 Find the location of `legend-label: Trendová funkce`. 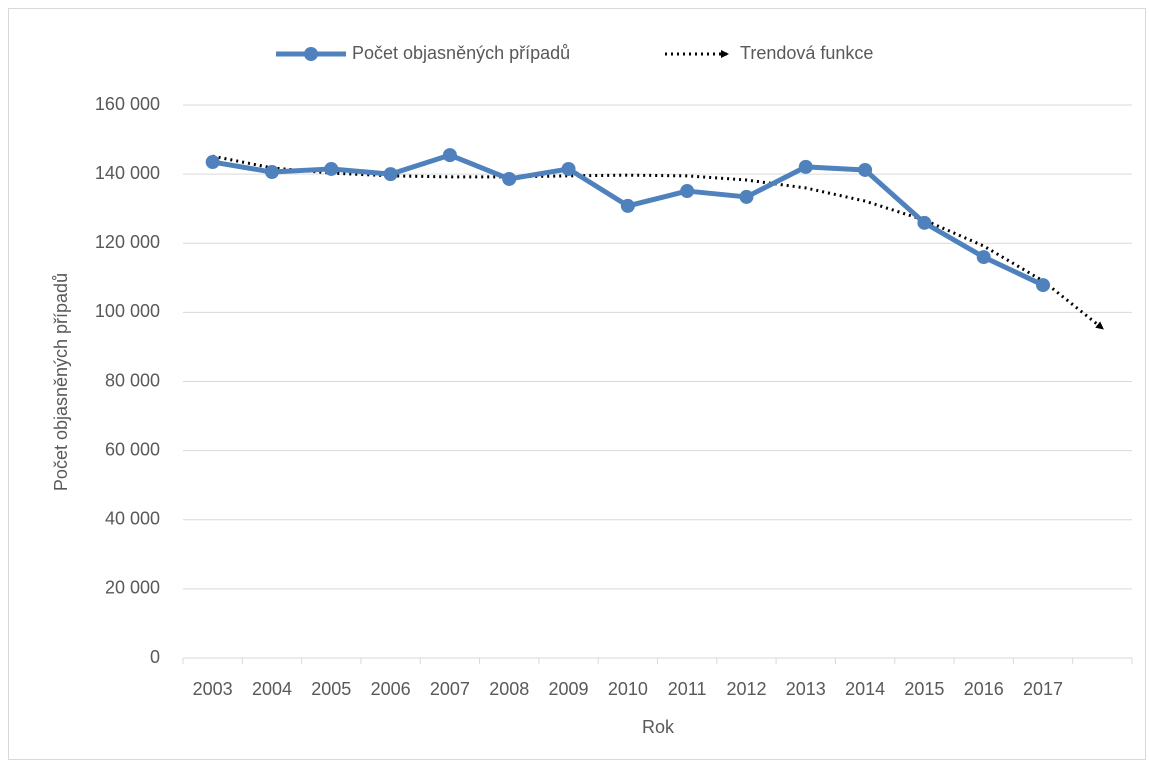

legend-label: Trendová funkce is located at coordinates (806, 53).